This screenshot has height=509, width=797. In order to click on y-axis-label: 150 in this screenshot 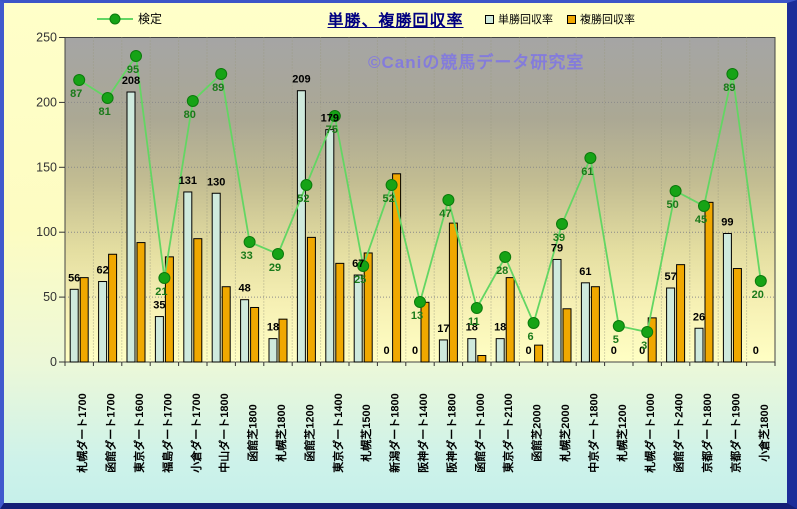, I will do `click(46, 167)`.